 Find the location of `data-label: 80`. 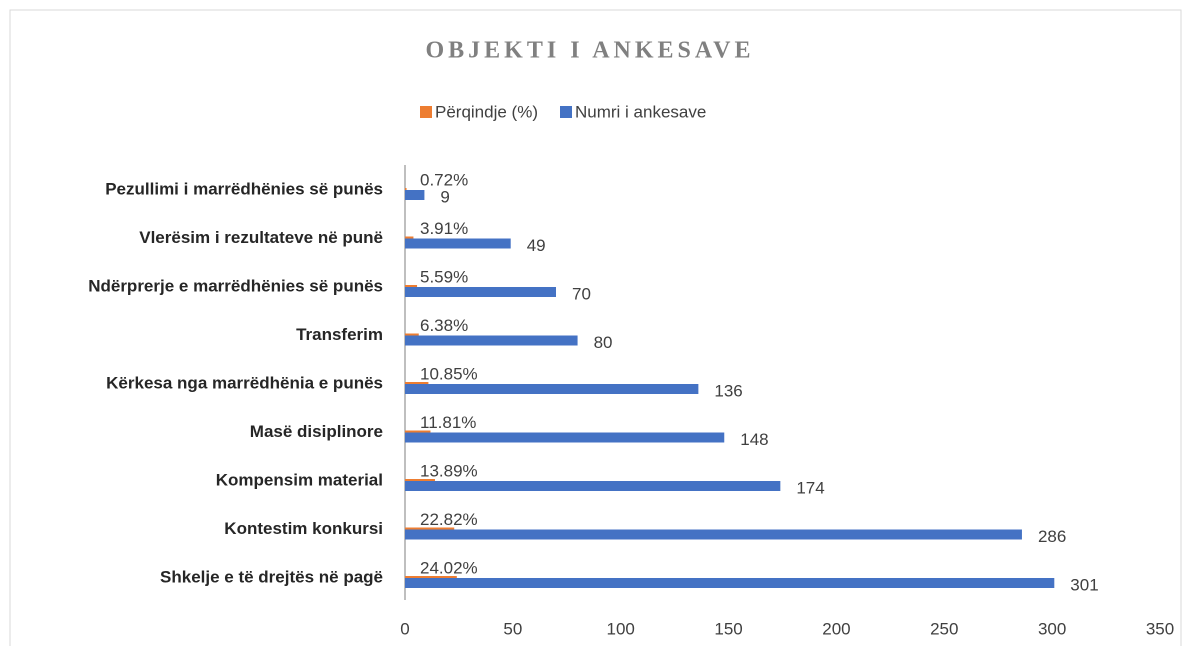

data-label: 80 is located at coordinates (603, 342).